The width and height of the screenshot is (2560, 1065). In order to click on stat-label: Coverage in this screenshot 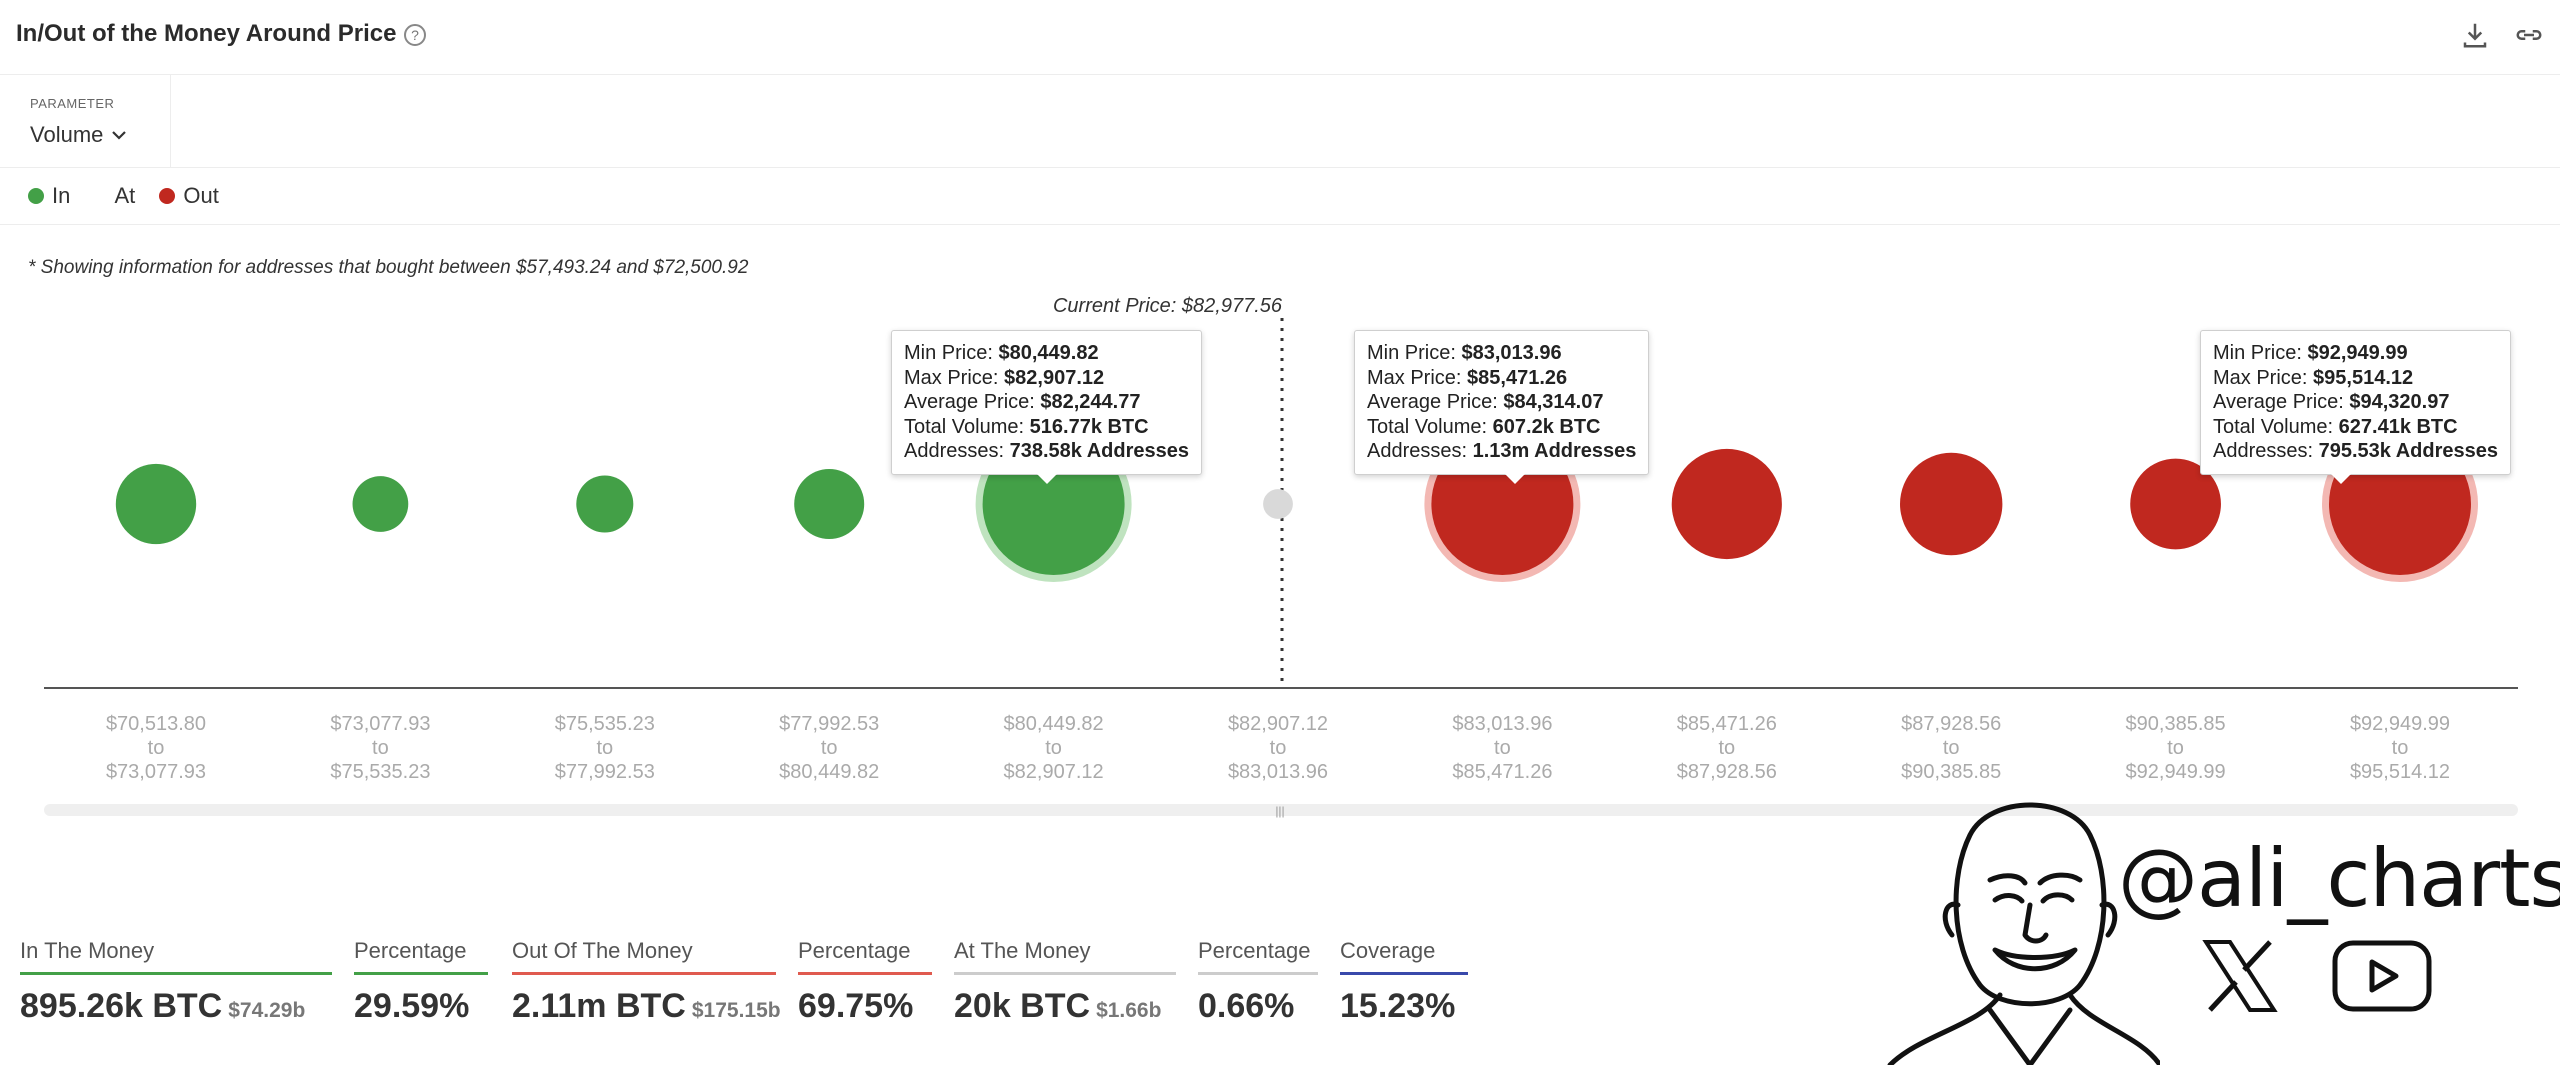, I will do `click(1388, 950)`.